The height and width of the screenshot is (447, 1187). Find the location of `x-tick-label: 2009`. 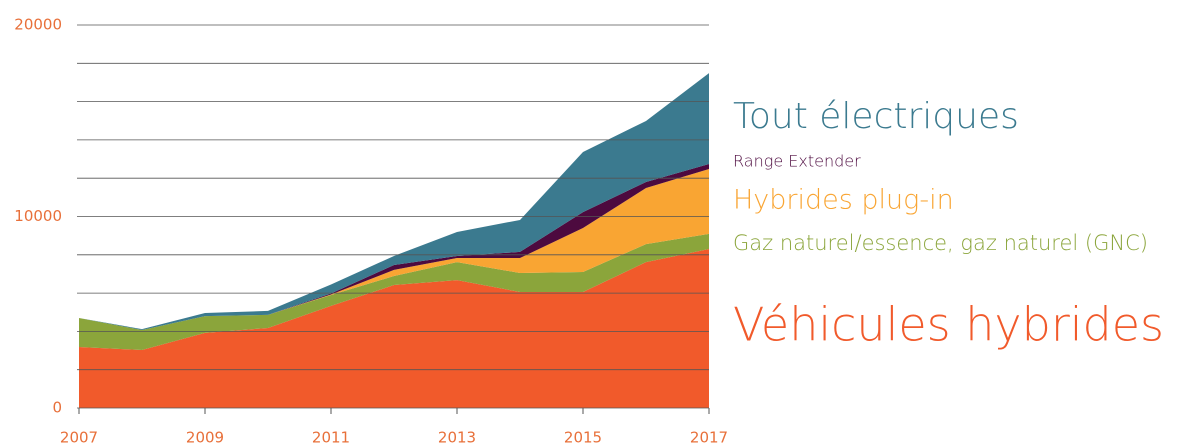

x-tick-label: 2009 is located at coordinates (205, 438).